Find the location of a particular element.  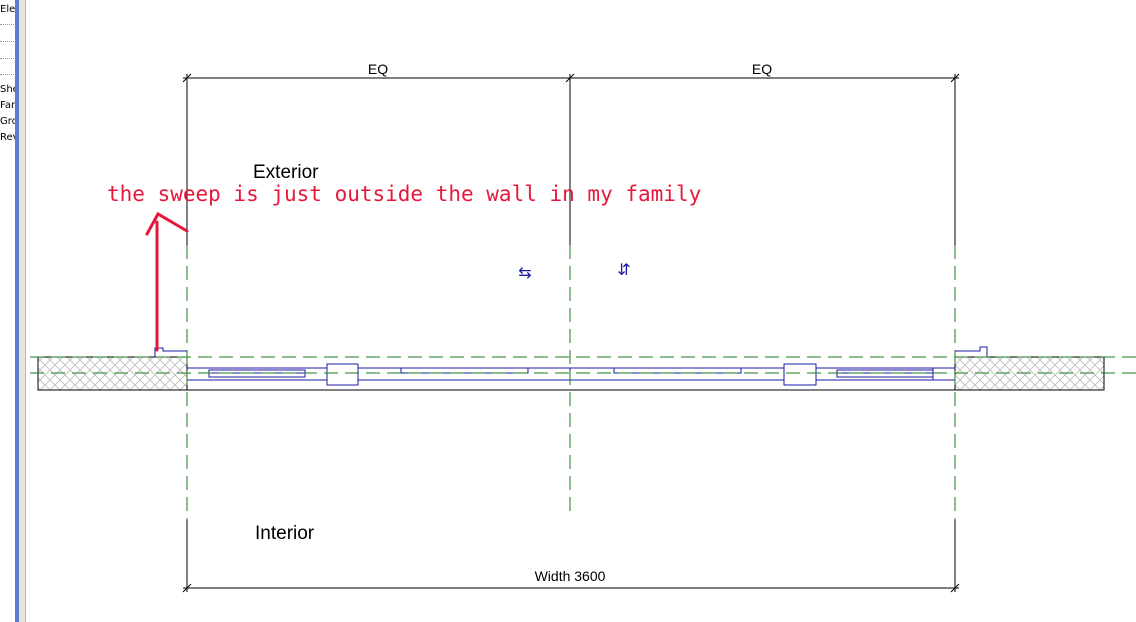

panel-scrollbar is located at coordinates (22, 311).